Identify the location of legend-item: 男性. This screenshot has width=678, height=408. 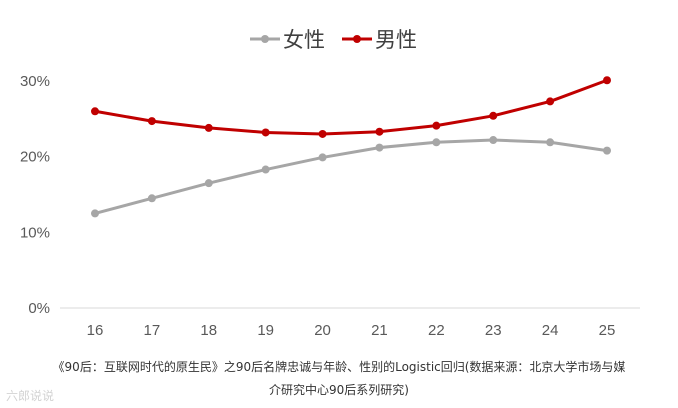
(379, 40).